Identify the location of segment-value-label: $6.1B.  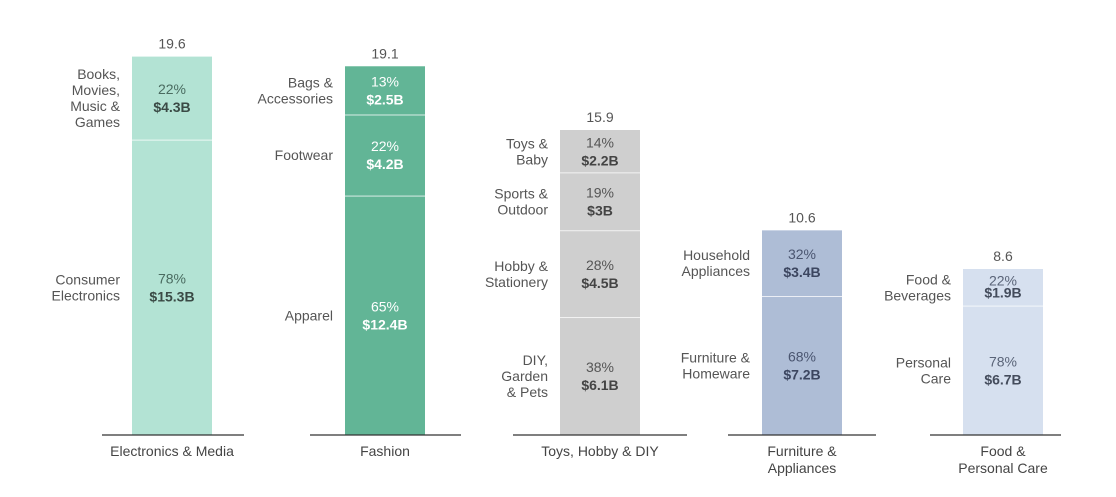
(599, 385).